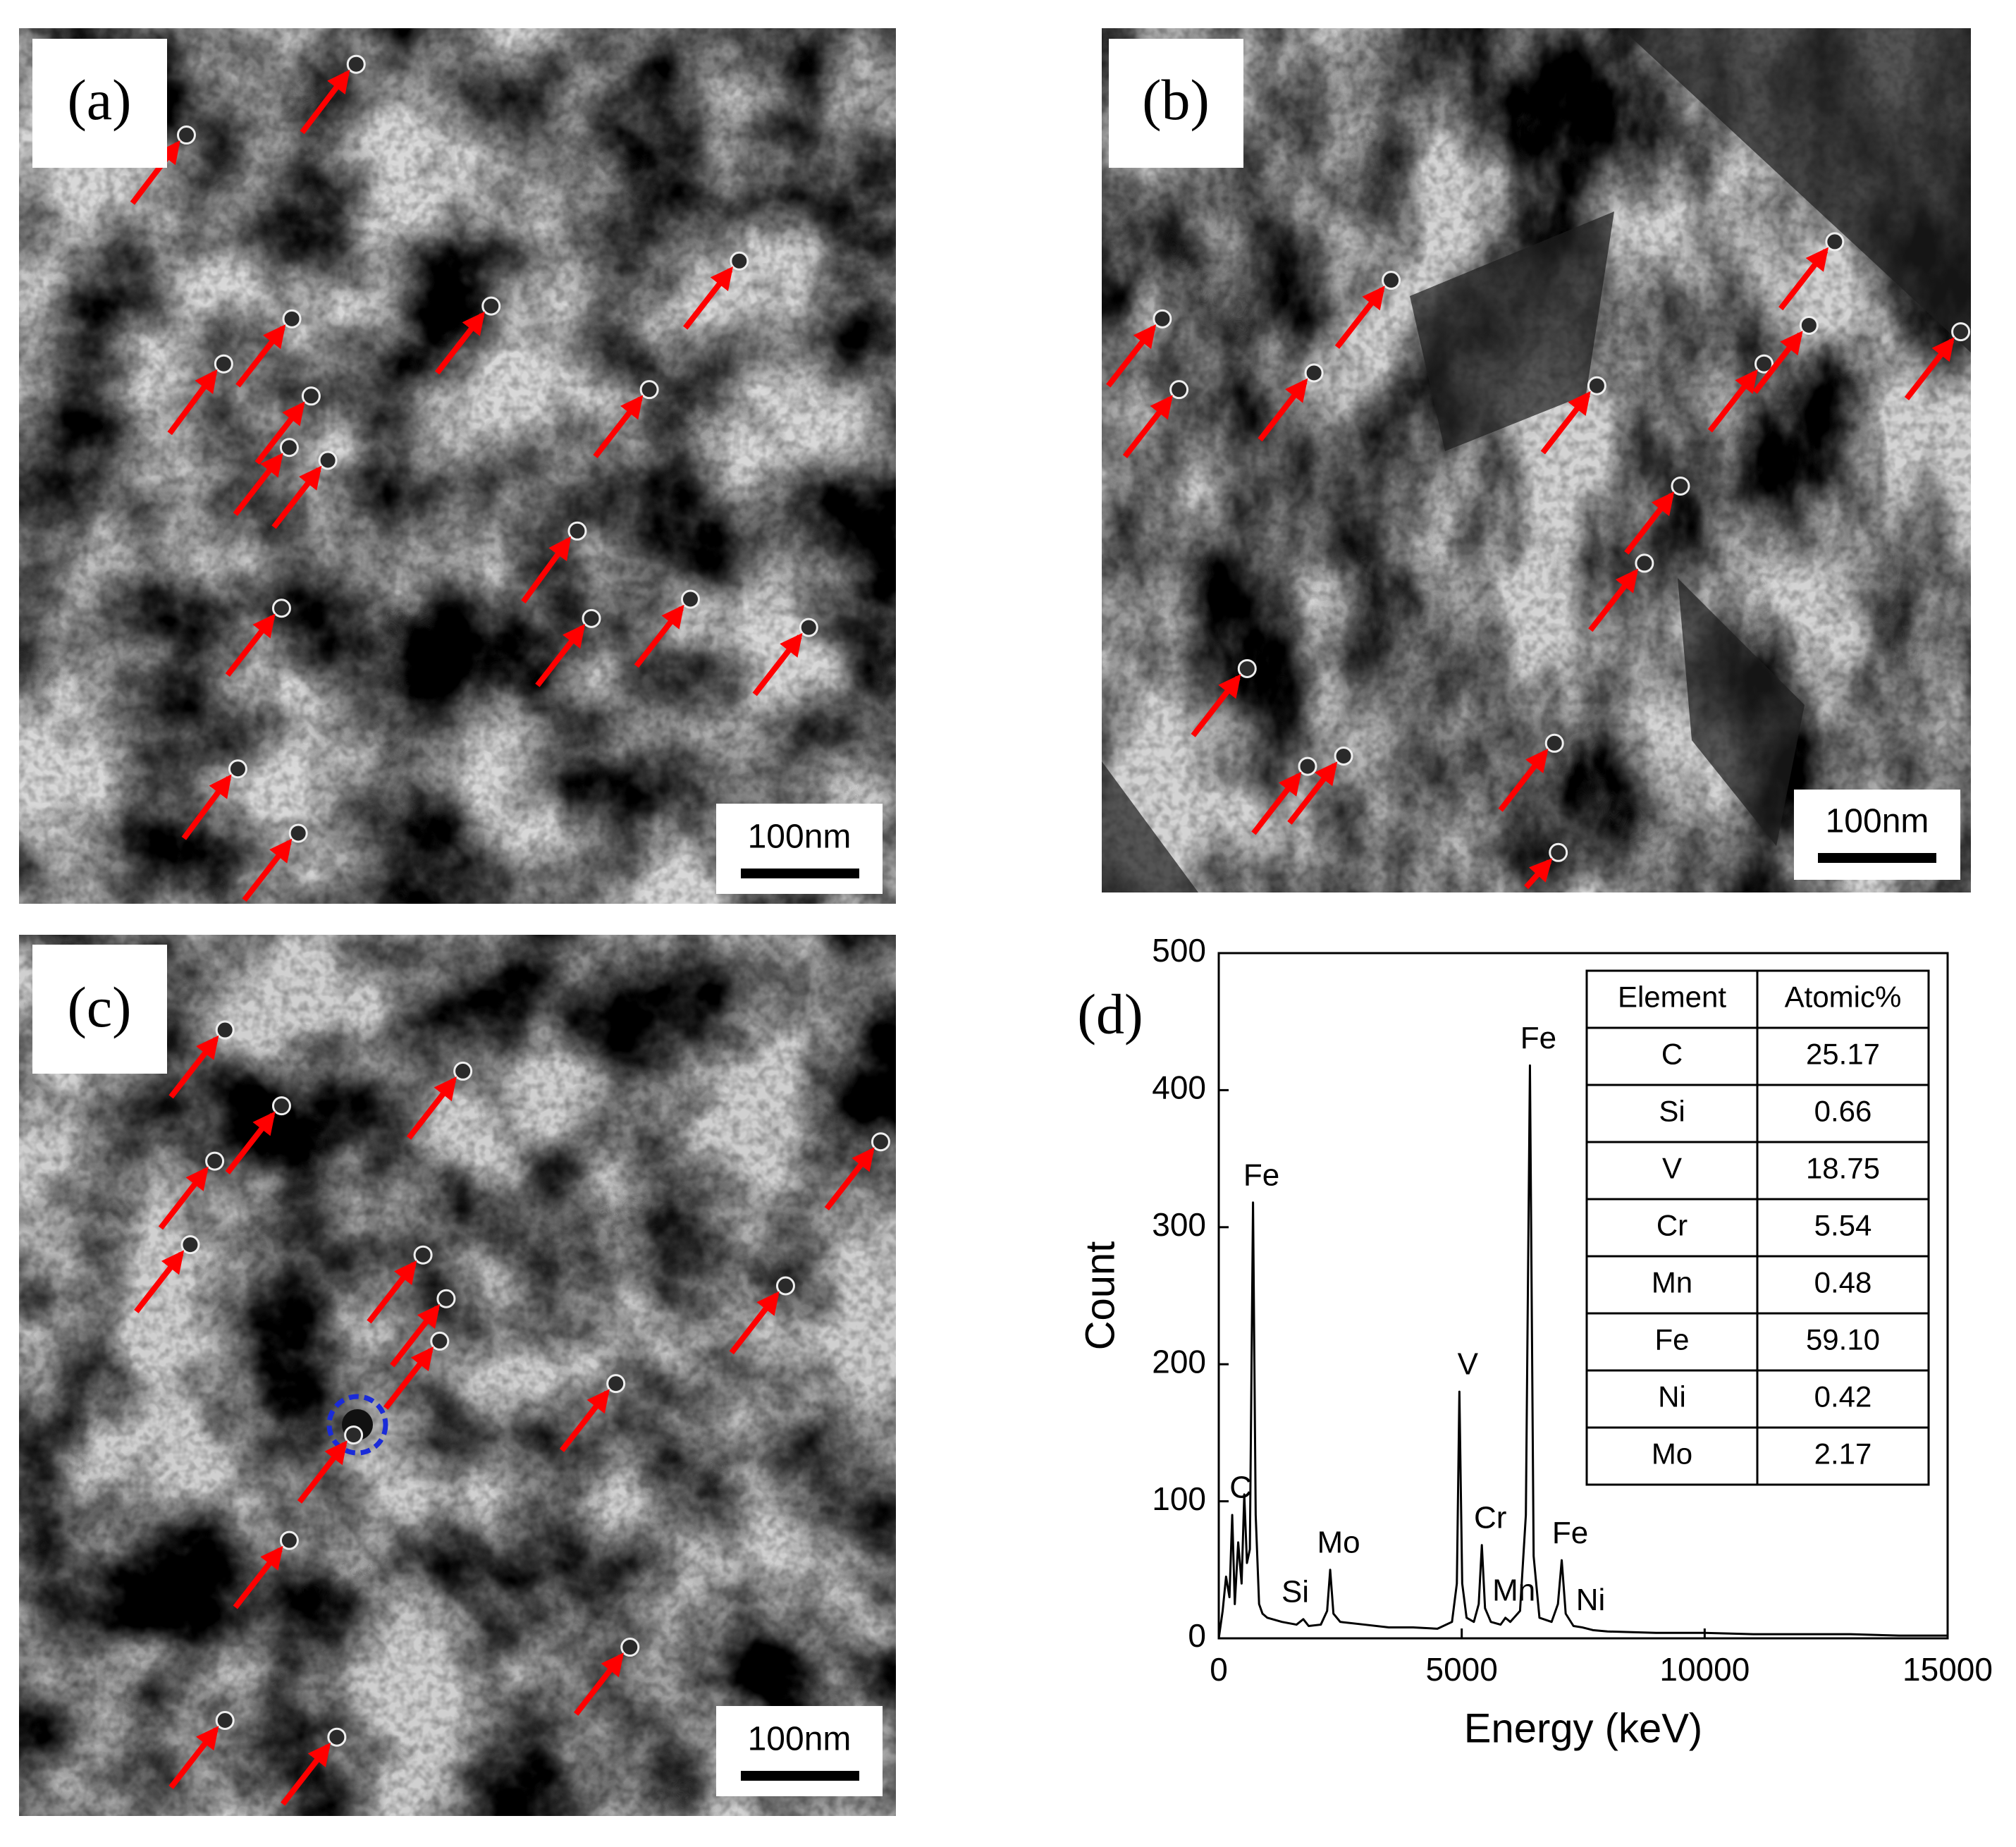 Image resolution: width=2016 pixels, height=1847 pixels. I want to click on peak-label: Cr, so click(1490, 1517).